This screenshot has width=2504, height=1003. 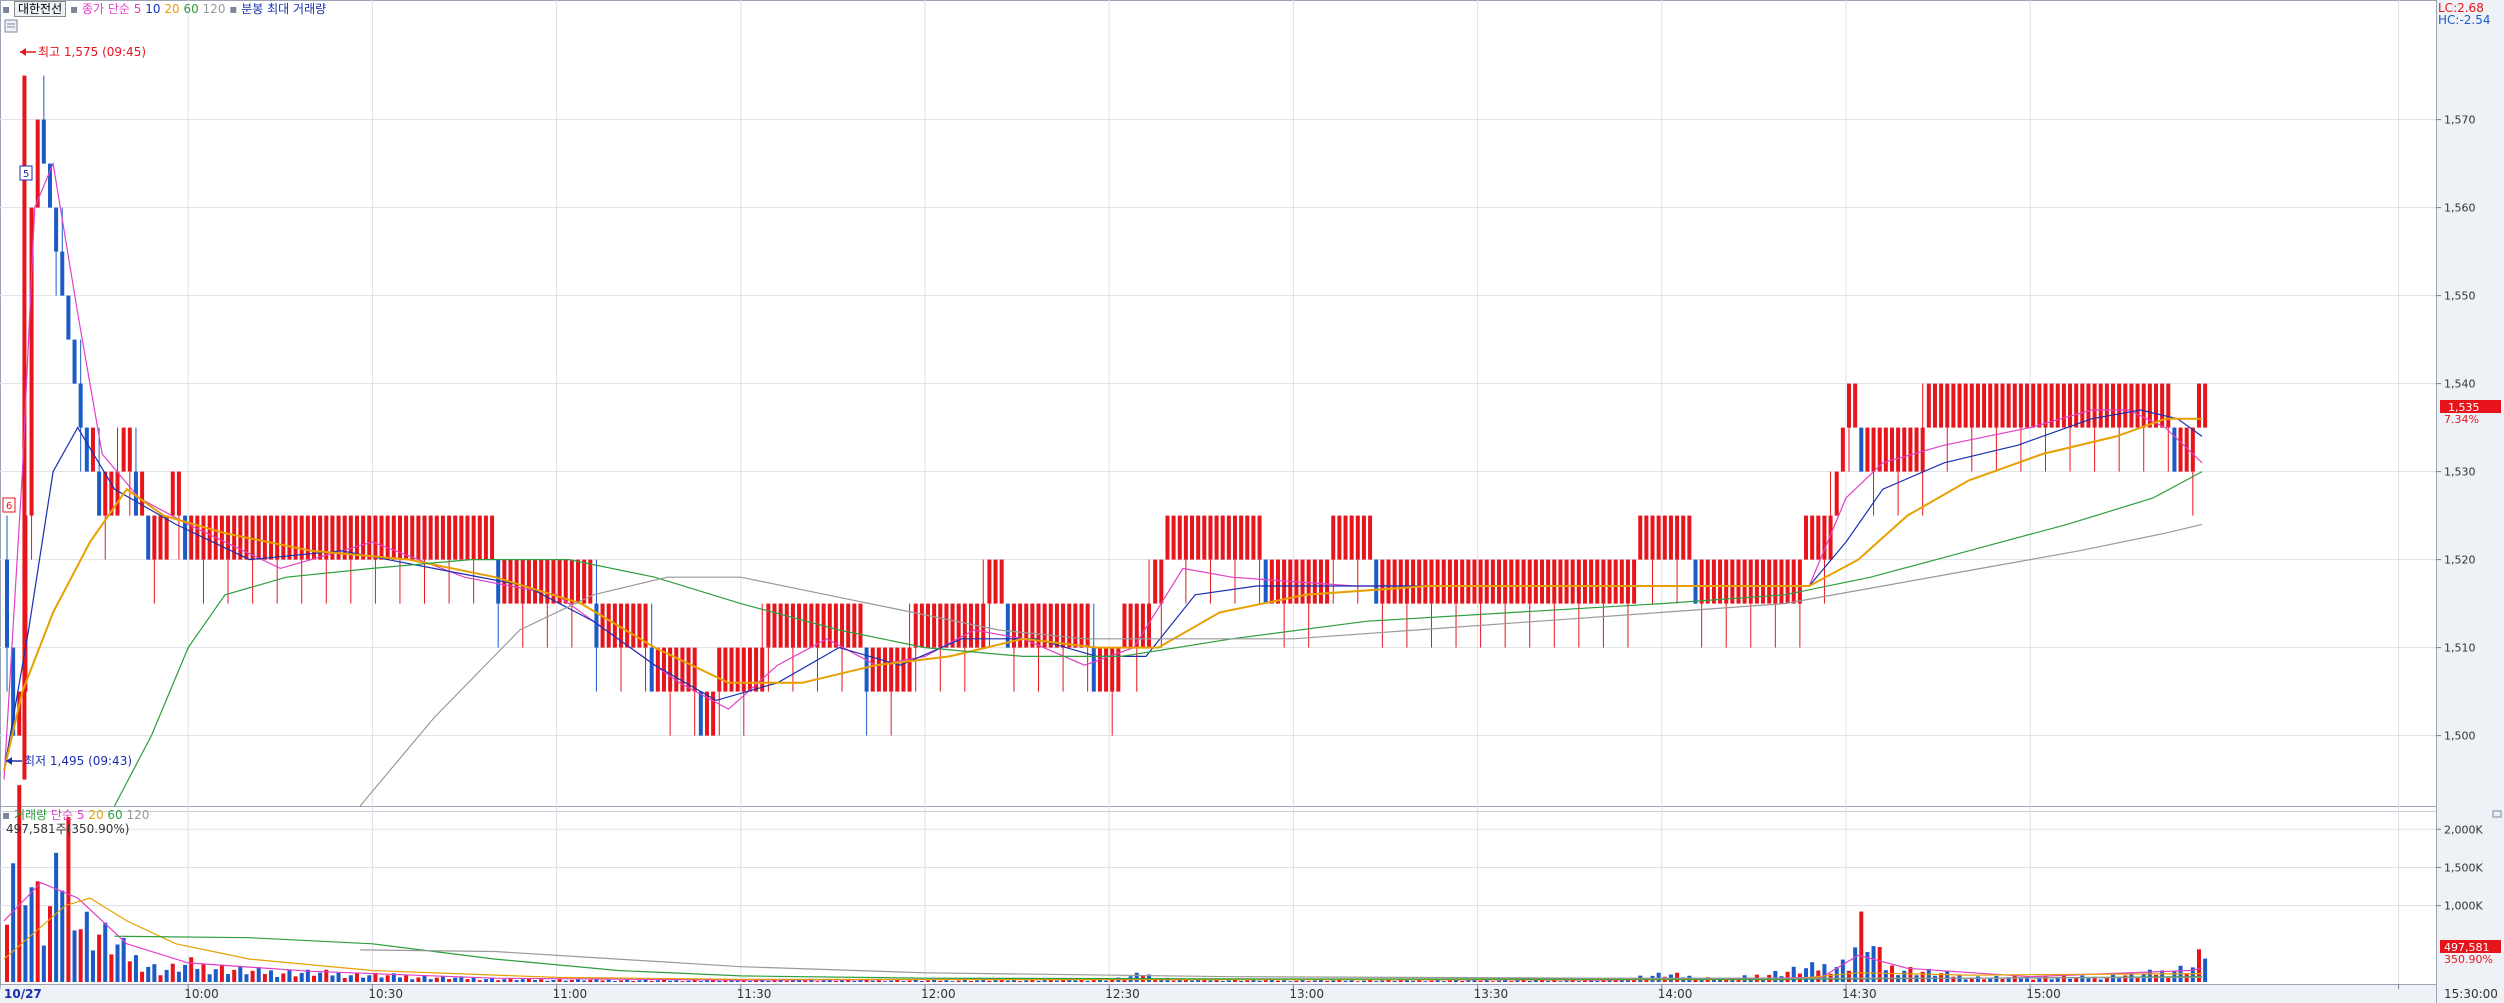 What do you see at coordinates (74, 9) in the screenshot?
I see `panel-menu-icon-2: ▪` at bounding box center [74, 9].